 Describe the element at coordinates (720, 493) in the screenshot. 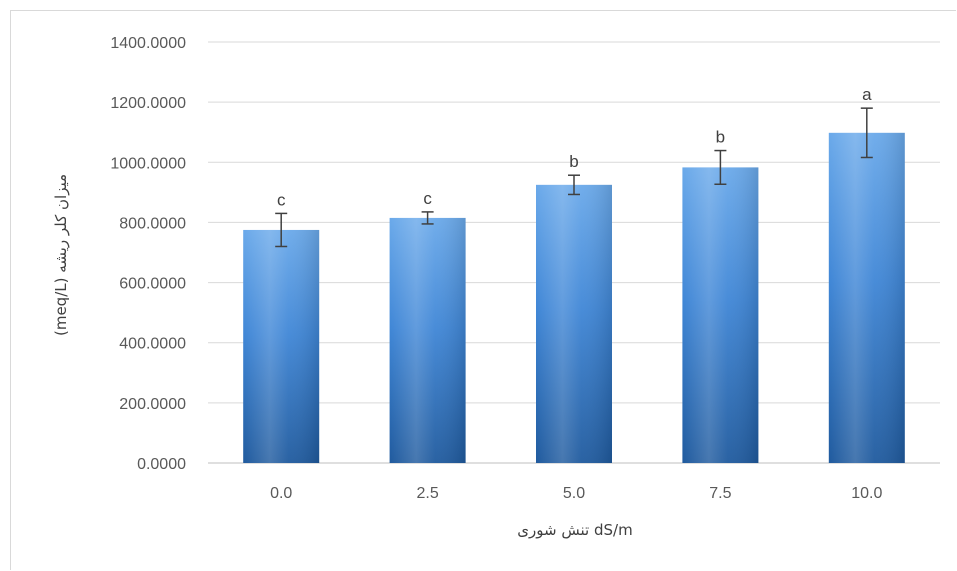

I see `x-tick-label: 7.5` at that location.